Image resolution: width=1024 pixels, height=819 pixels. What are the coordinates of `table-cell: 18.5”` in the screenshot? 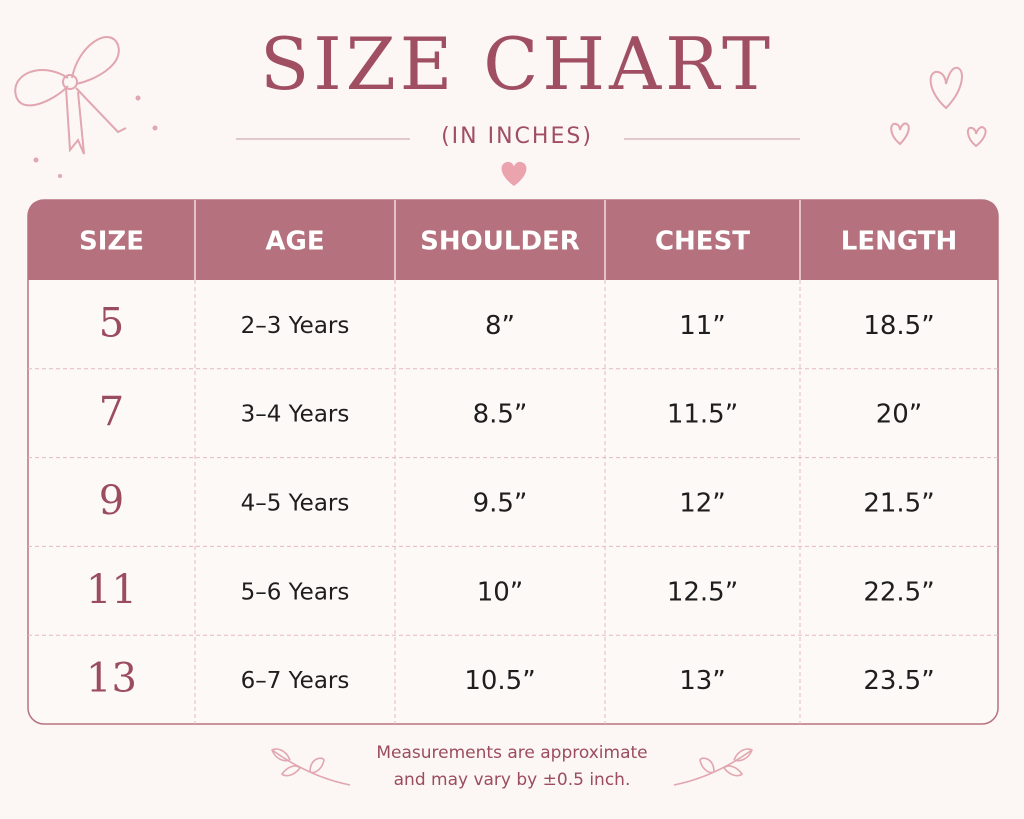 It's located at (898, 326).